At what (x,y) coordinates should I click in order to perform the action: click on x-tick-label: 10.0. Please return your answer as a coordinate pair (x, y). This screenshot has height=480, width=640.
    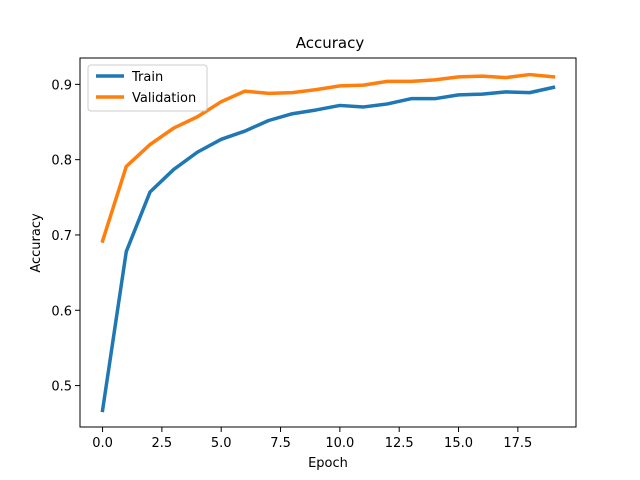
    Looking at the image, I should click on (339, 443).